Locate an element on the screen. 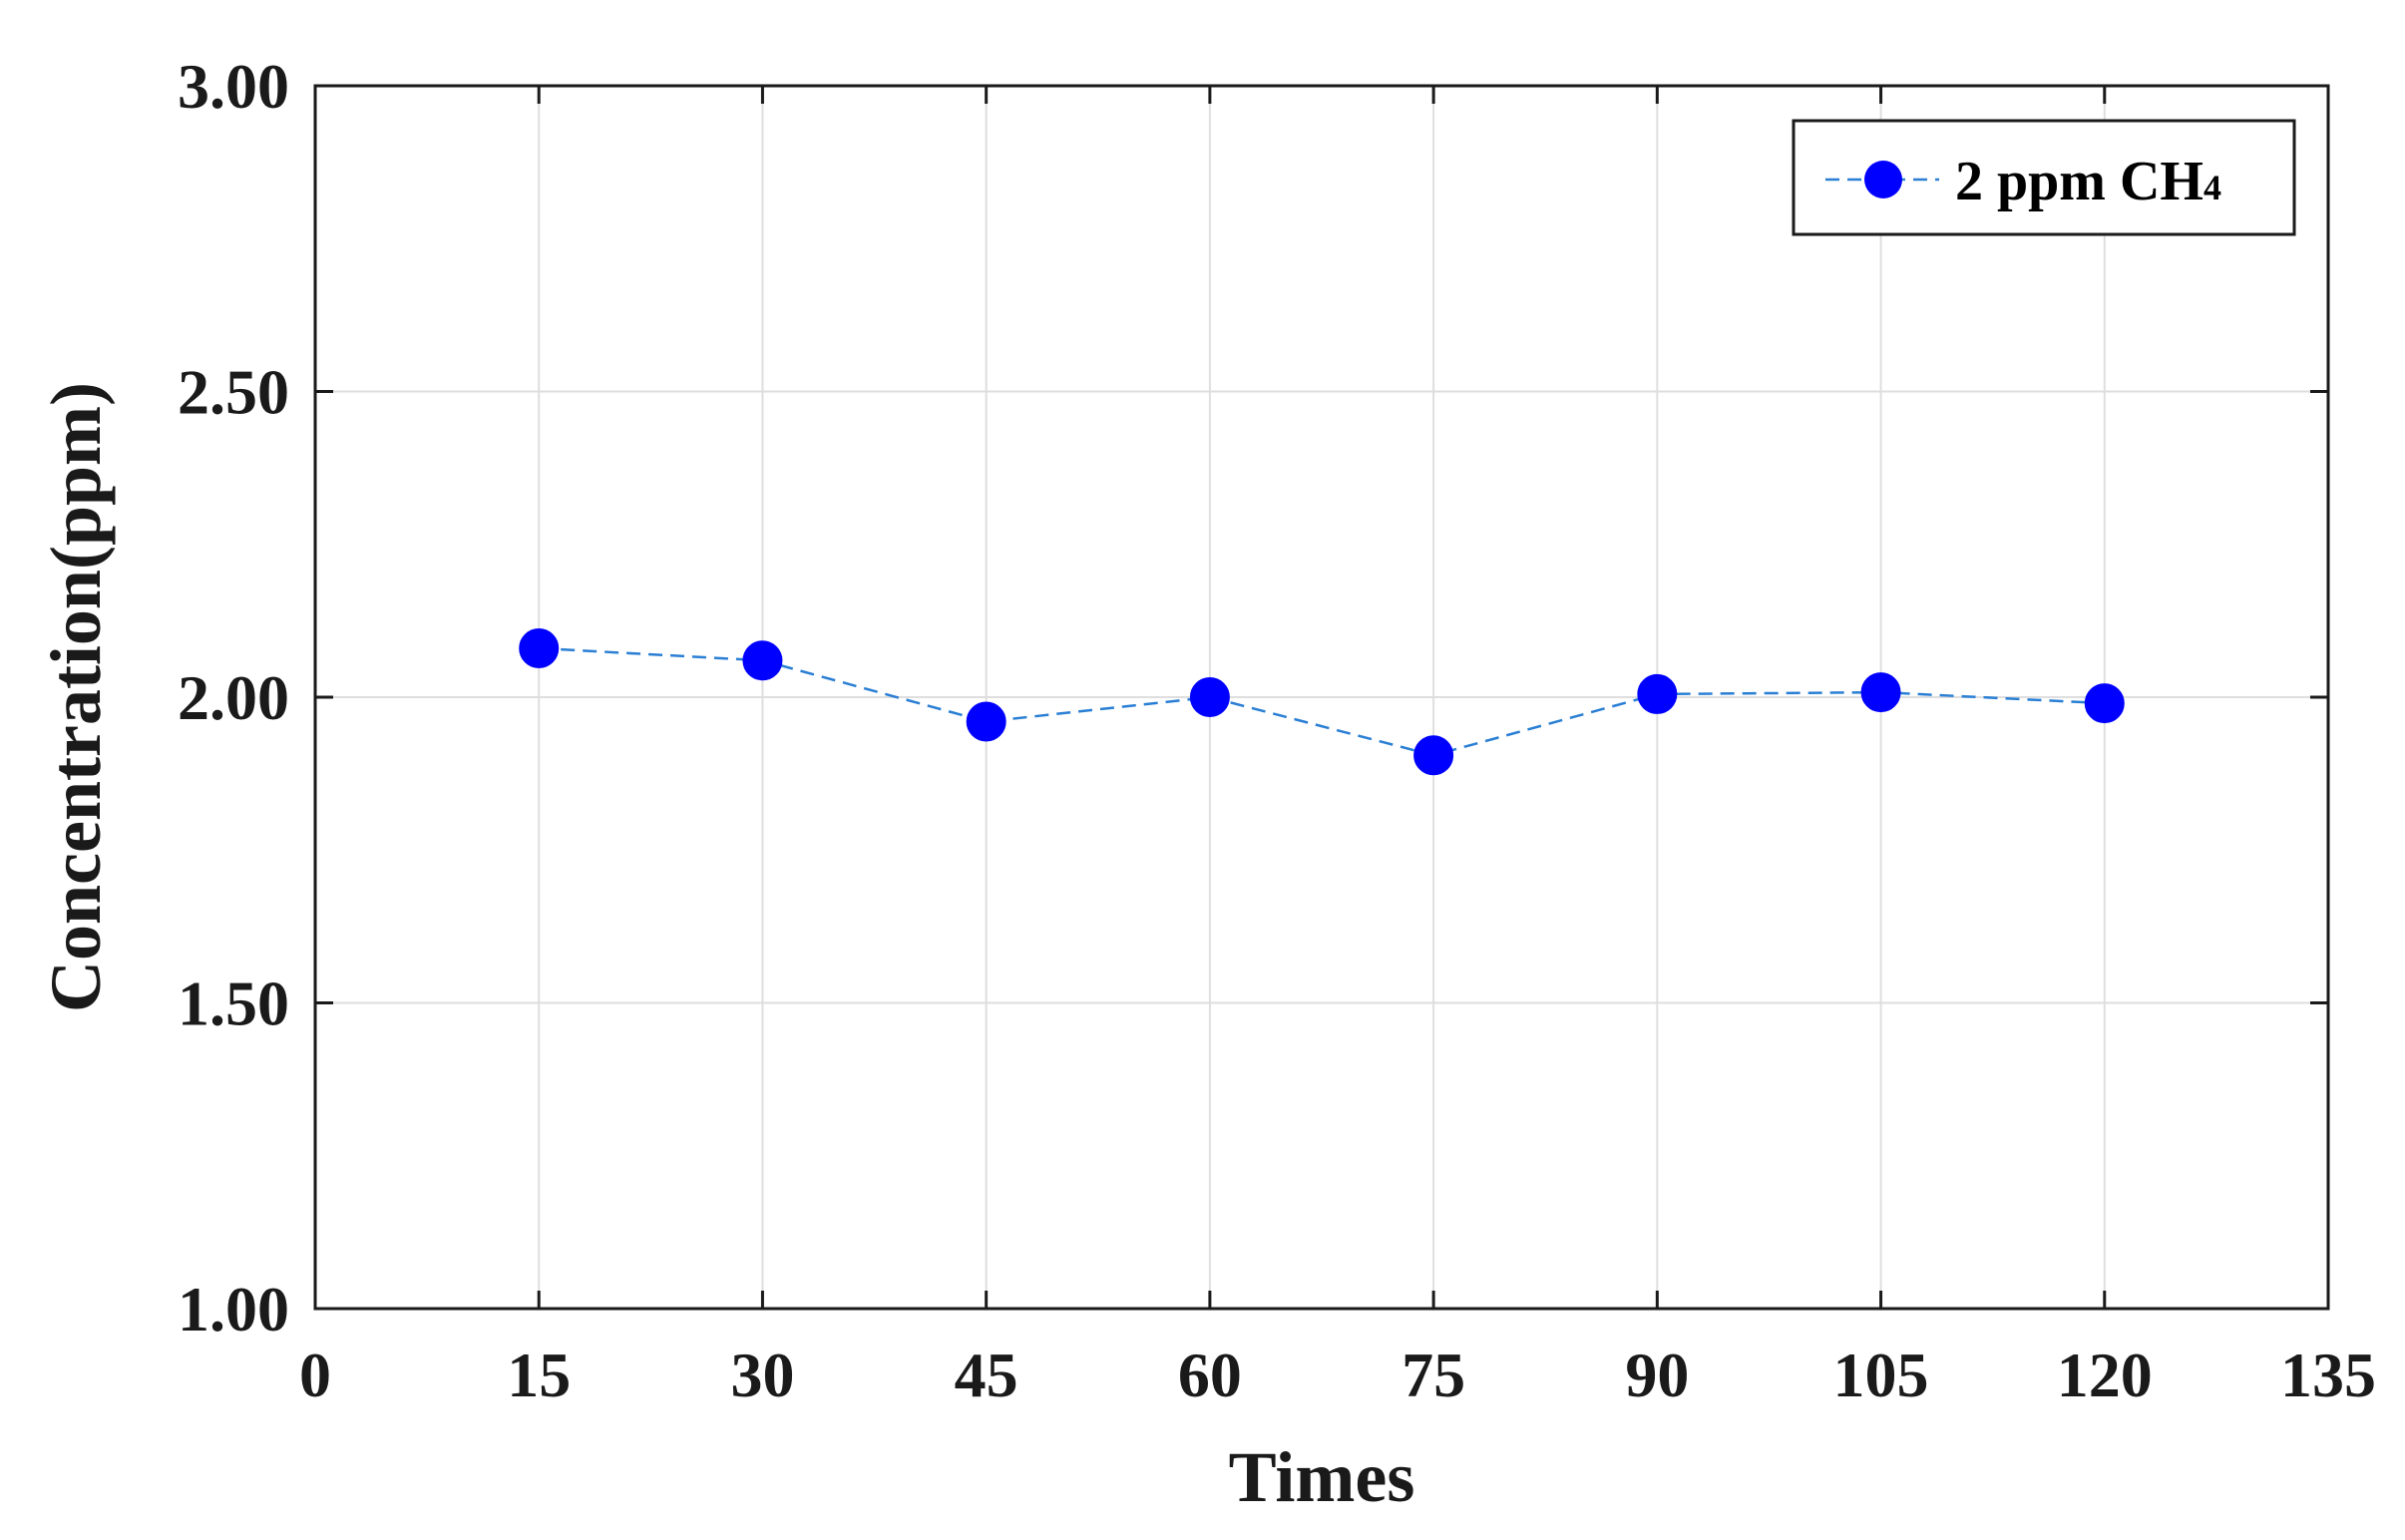 This screenshot has height=1540, width=2405. y-tick-label: 1.50 is located at coordinates (233, 1003).